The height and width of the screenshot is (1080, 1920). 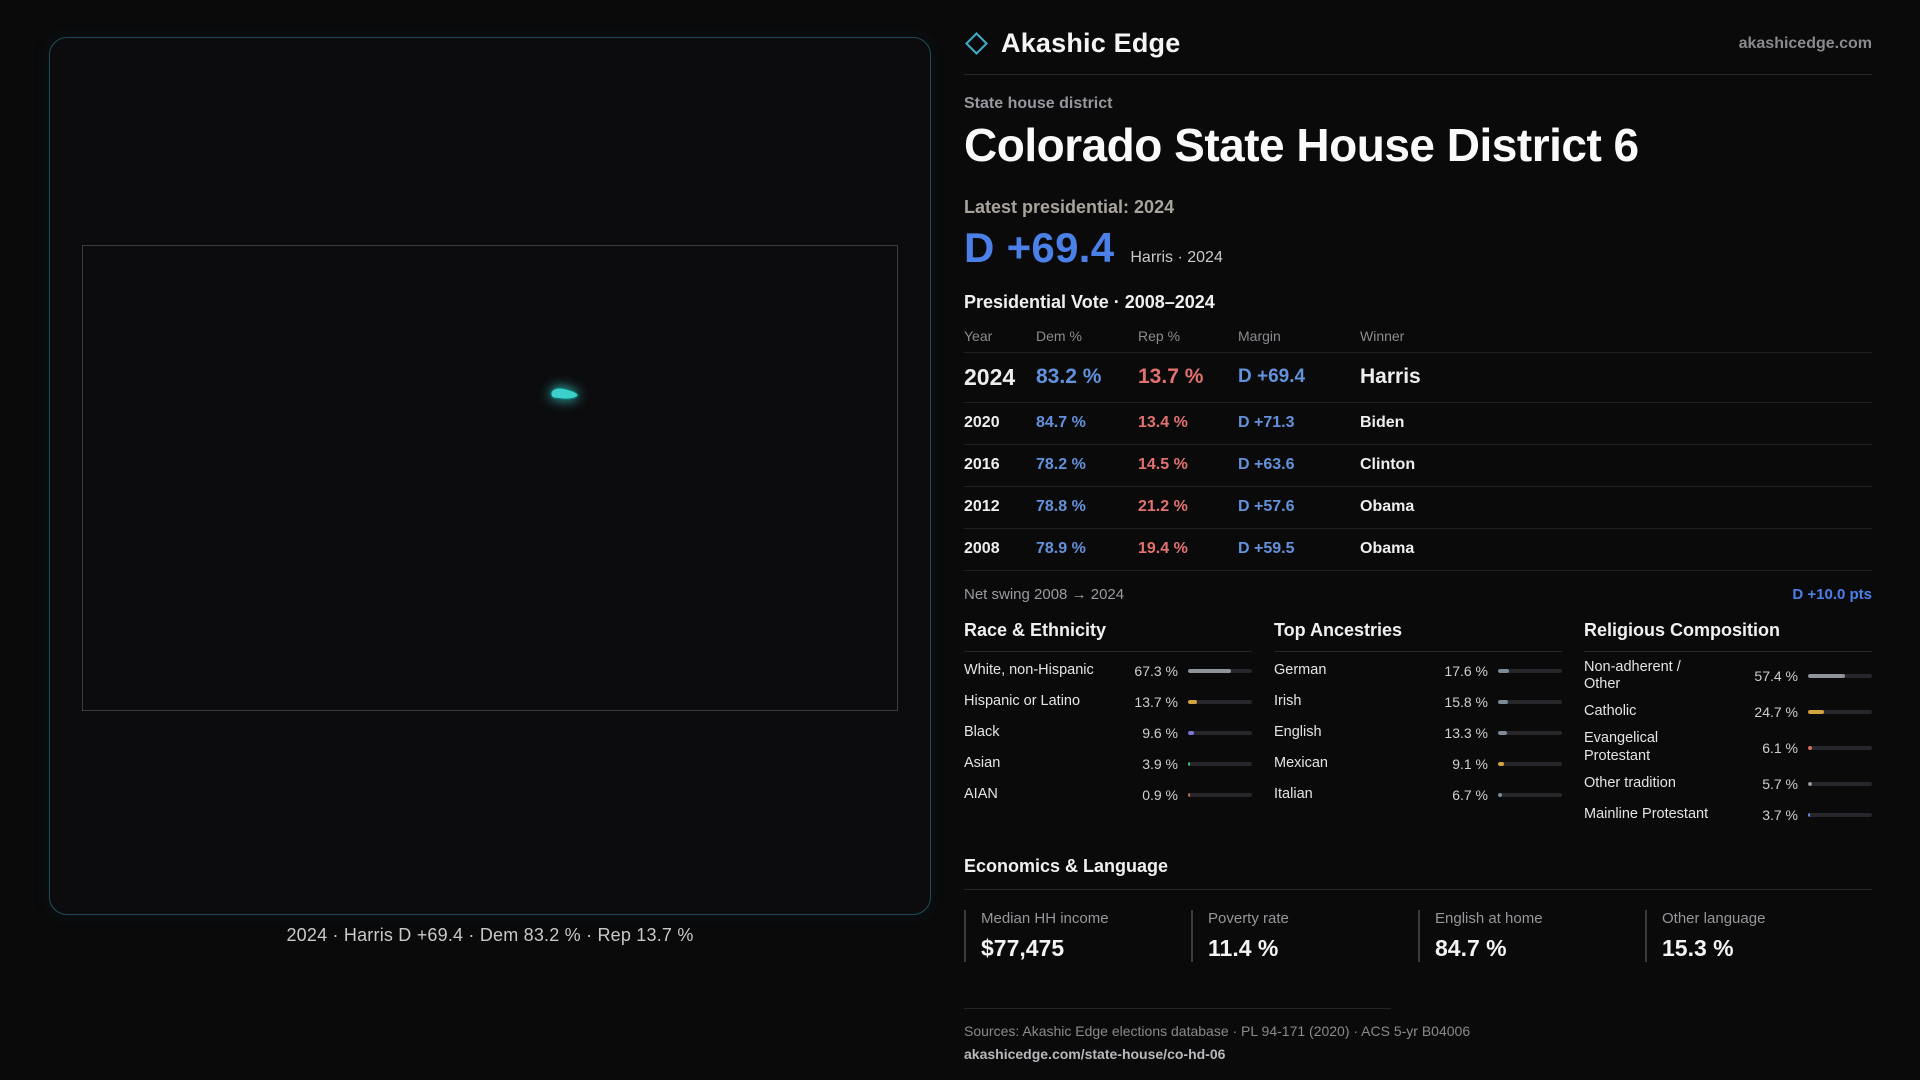 I want to click on headline-margin-row: D +69.4 Harris · 2024, so click(x=1418, y=248).